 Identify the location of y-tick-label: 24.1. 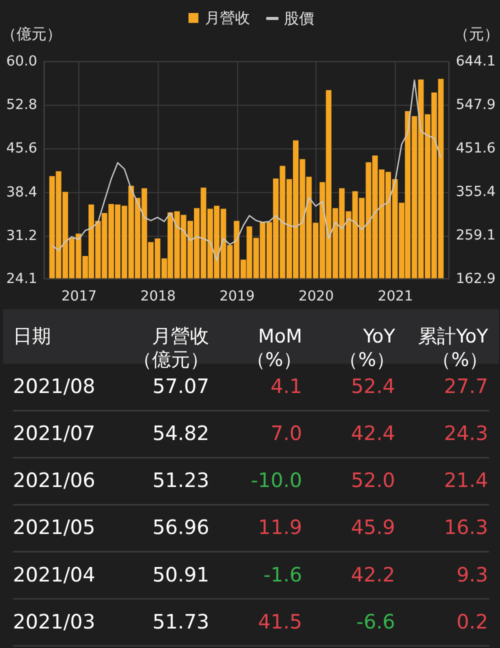
(22, 278).